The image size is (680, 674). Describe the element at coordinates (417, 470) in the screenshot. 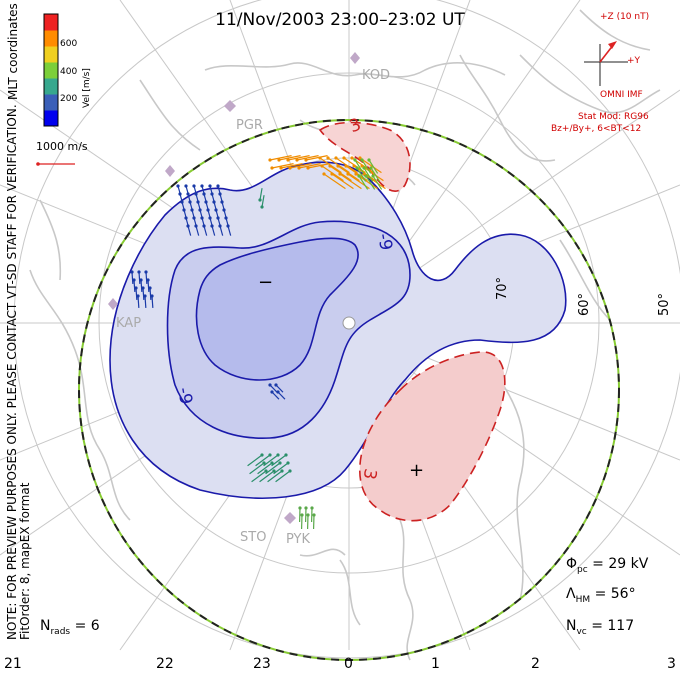

I see `potential-max-marker: +` at that location.